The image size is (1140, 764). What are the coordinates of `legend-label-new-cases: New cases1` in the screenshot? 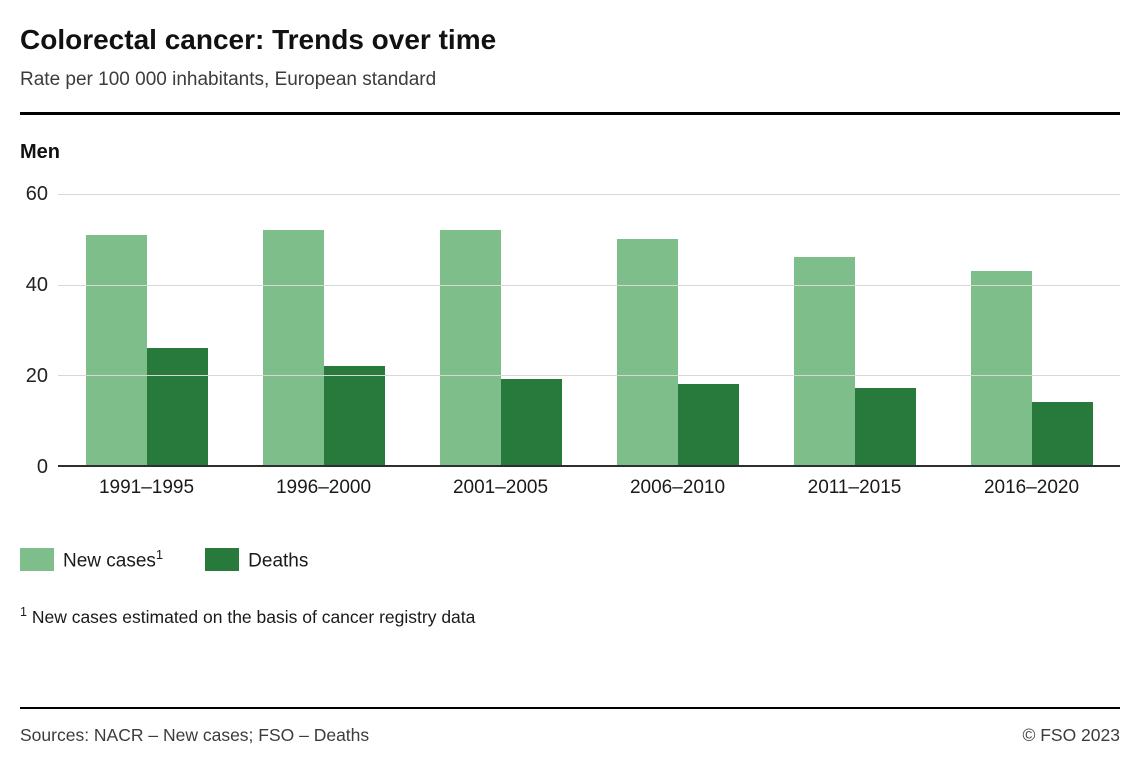 It's located at (113, 559).